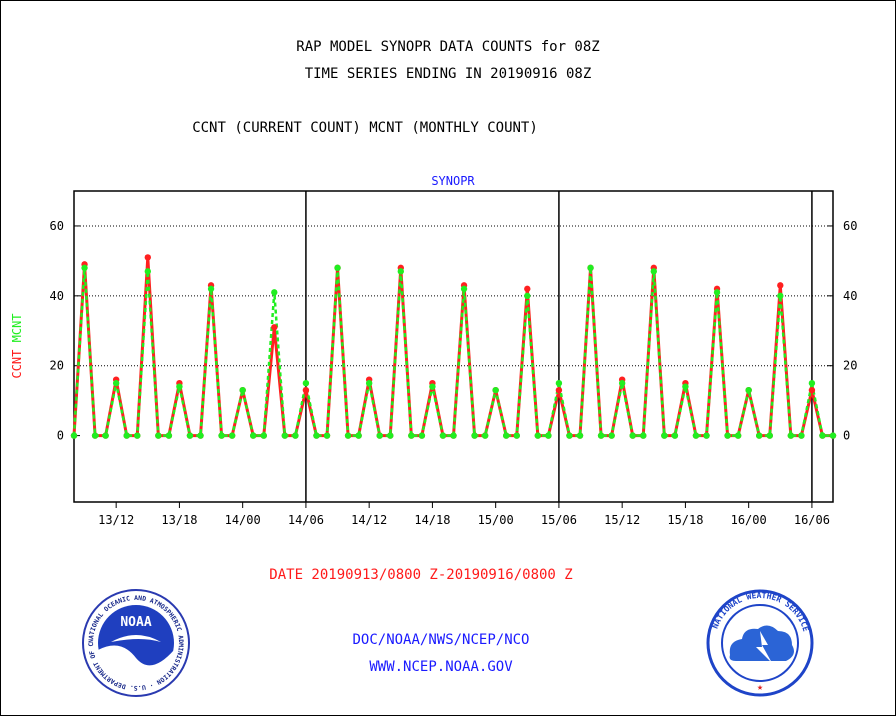 The width and height of the screenshot is (896, 716). I want to click on footer-url: WWW.NCEP.NOAA.GOV, so click(441, 667).